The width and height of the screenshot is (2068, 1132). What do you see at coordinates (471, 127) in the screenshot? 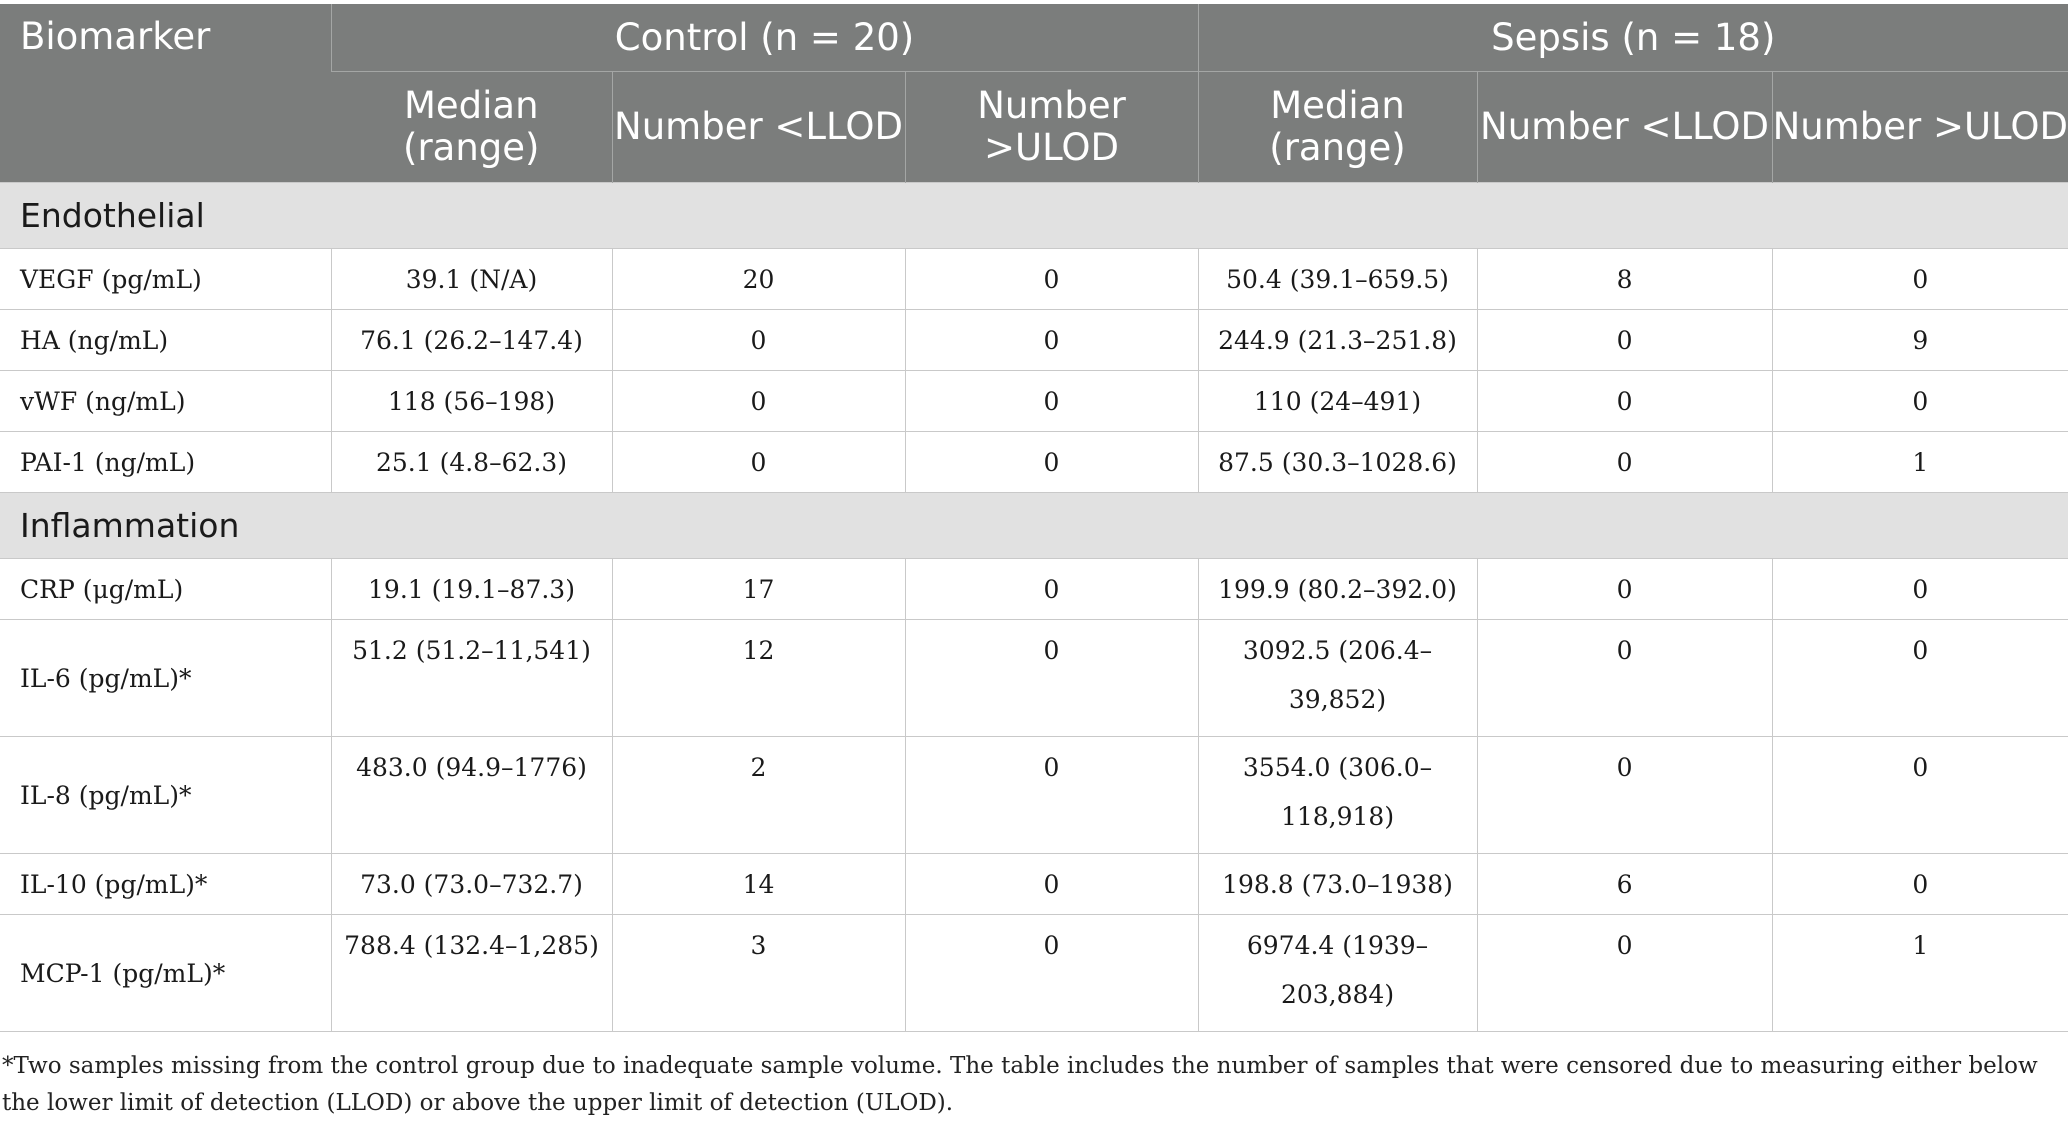
I see `control-median-header: Median (range)` at bounding box center [471, 127].